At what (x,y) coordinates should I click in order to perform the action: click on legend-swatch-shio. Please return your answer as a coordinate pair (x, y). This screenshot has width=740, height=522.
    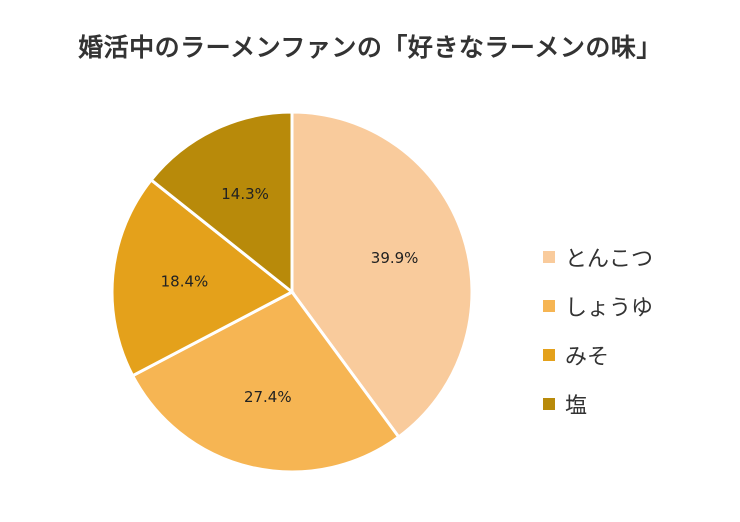
    Looking at the image, I should click on (549, 403).